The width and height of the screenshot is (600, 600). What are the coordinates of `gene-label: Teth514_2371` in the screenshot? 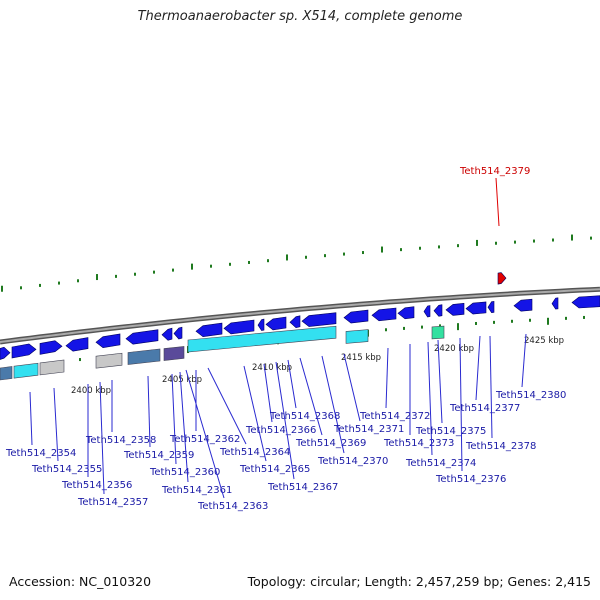 It's located at (368, 429).